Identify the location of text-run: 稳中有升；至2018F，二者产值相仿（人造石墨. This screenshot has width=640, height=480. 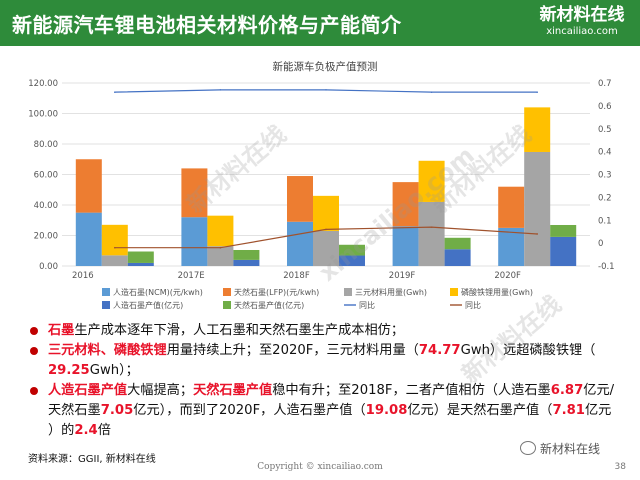
(411, 390).